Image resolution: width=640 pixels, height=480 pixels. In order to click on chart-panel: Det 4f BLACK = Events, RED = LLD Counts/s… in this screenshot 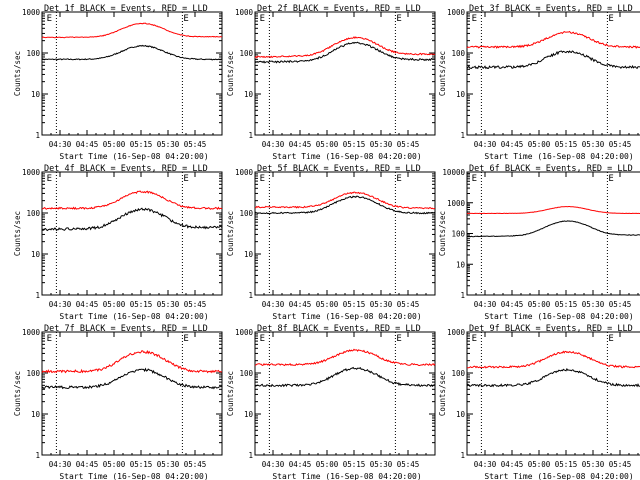, I will do `click(118, 242)`.